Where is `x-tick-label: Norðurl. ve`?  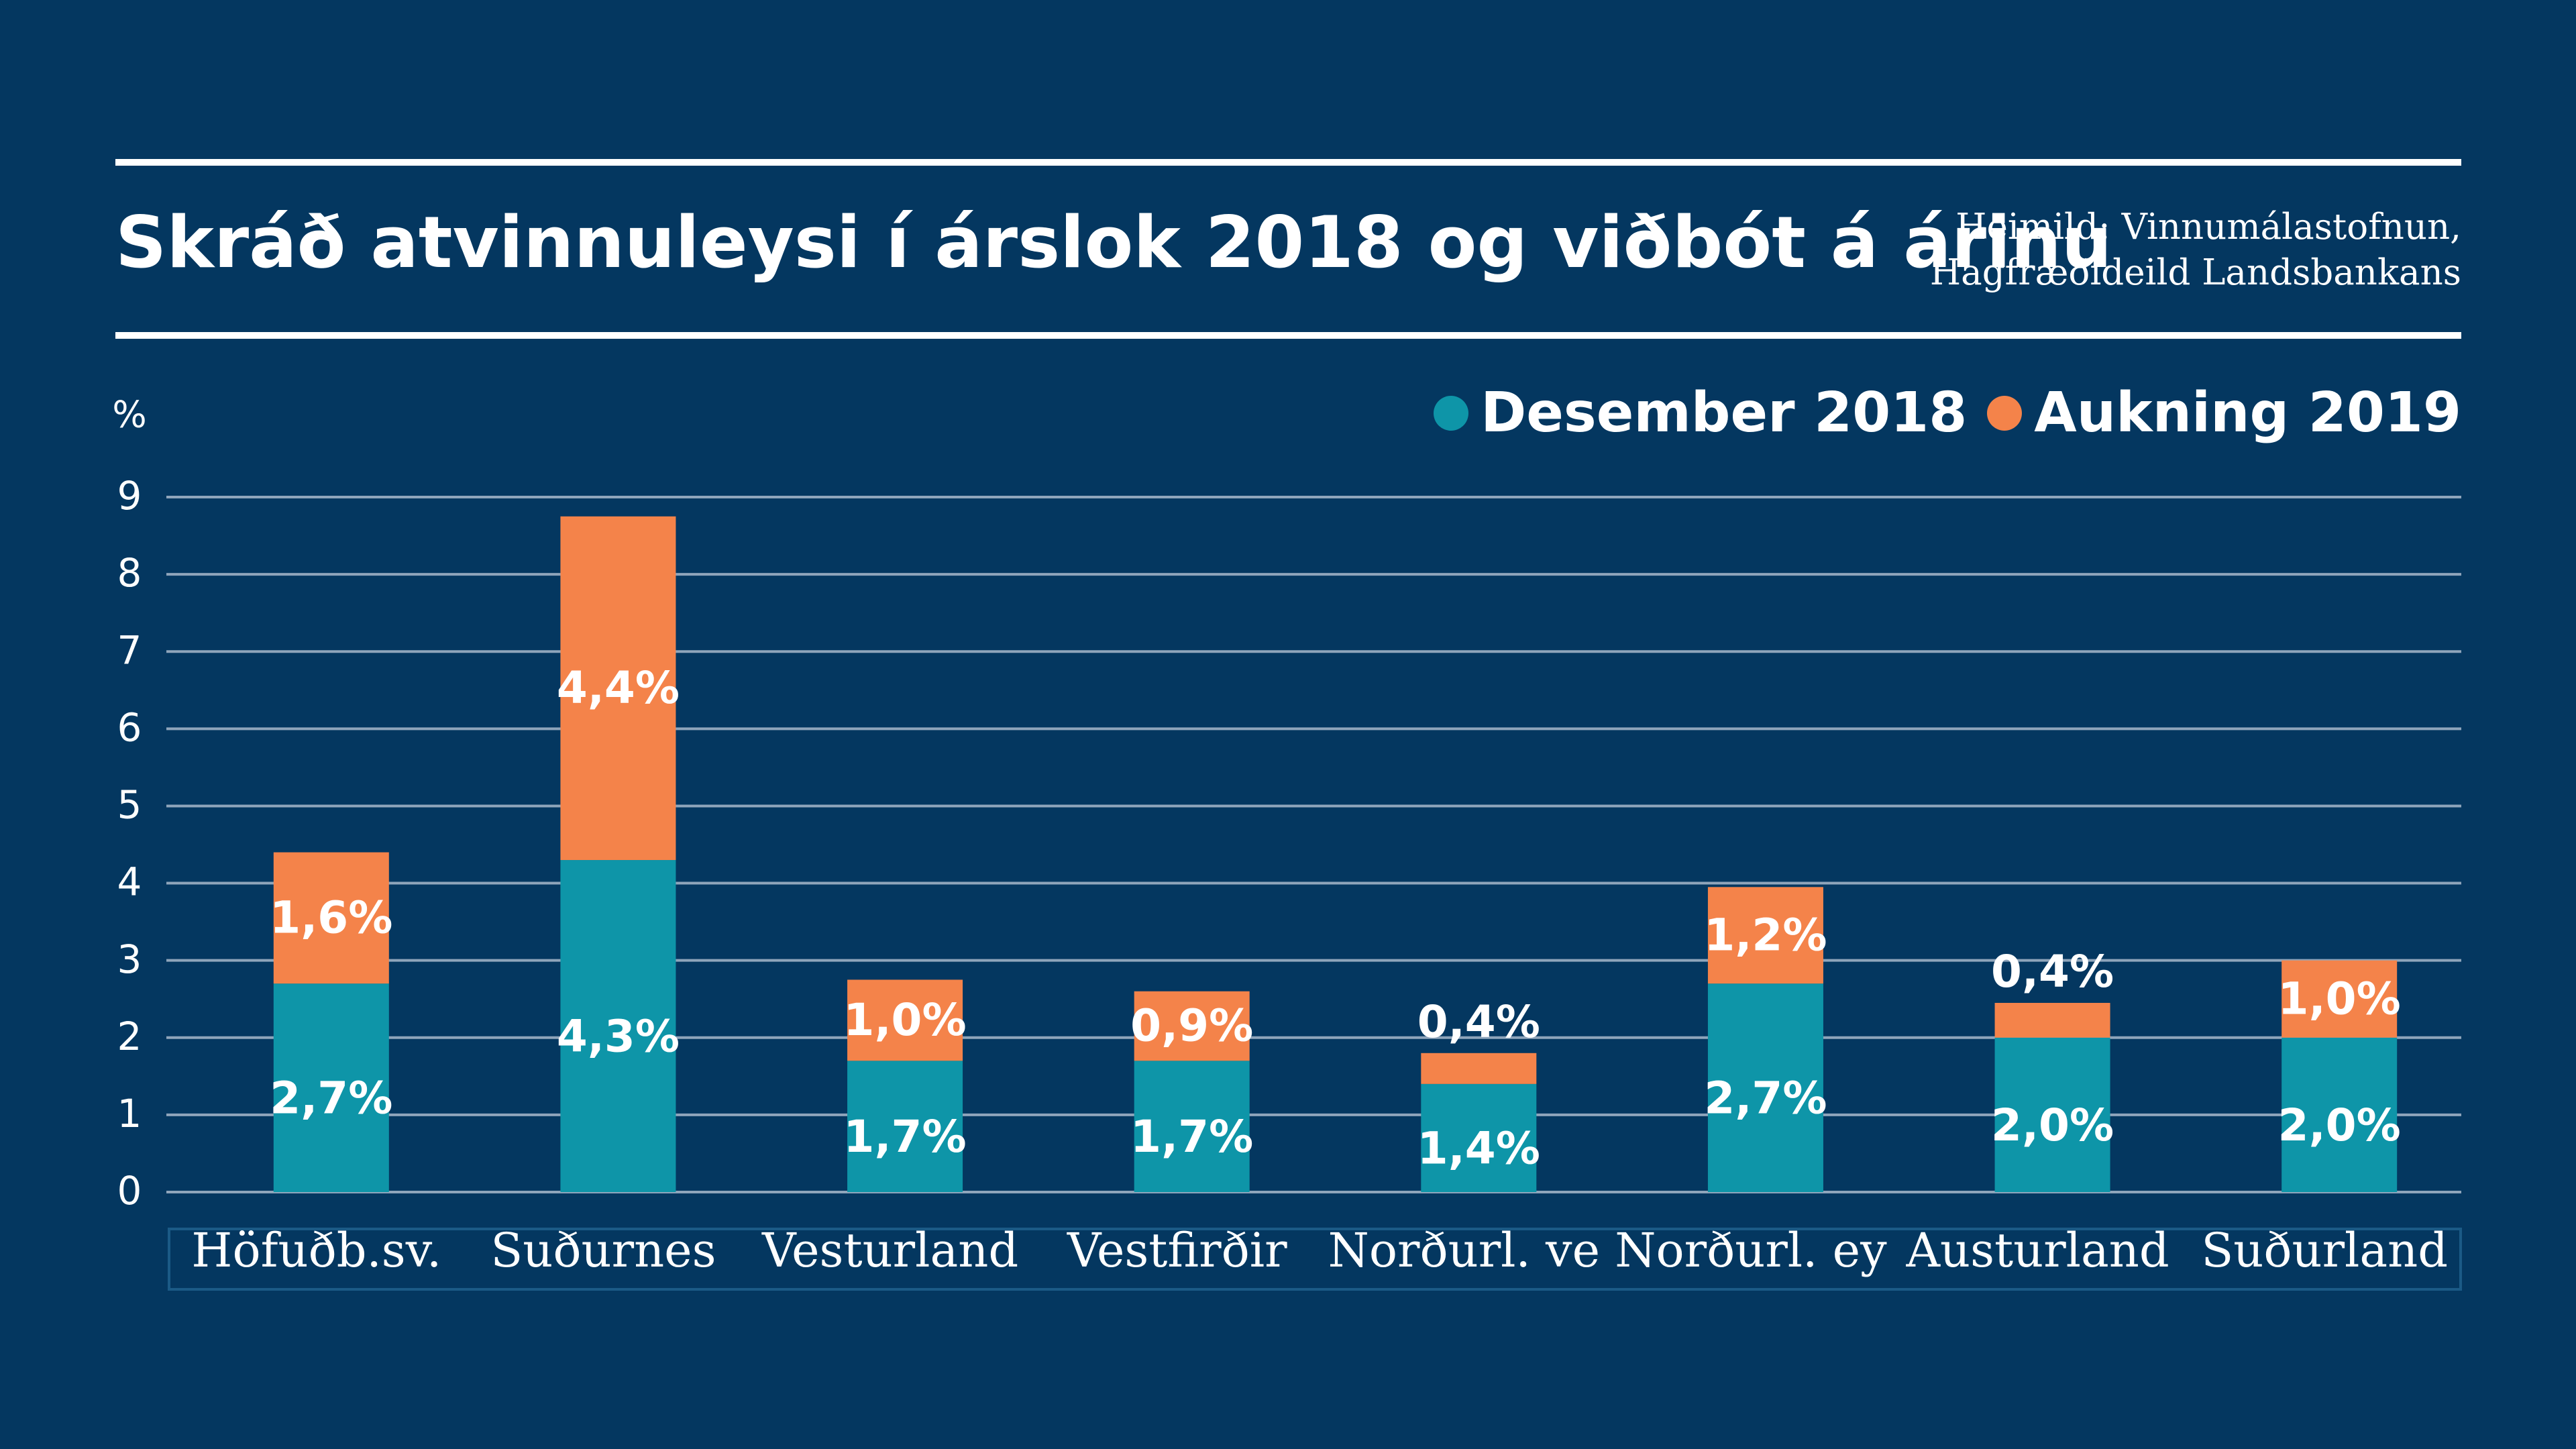 x-tick-label: Norðurl. ve is located at coordinates (1464, 1250).